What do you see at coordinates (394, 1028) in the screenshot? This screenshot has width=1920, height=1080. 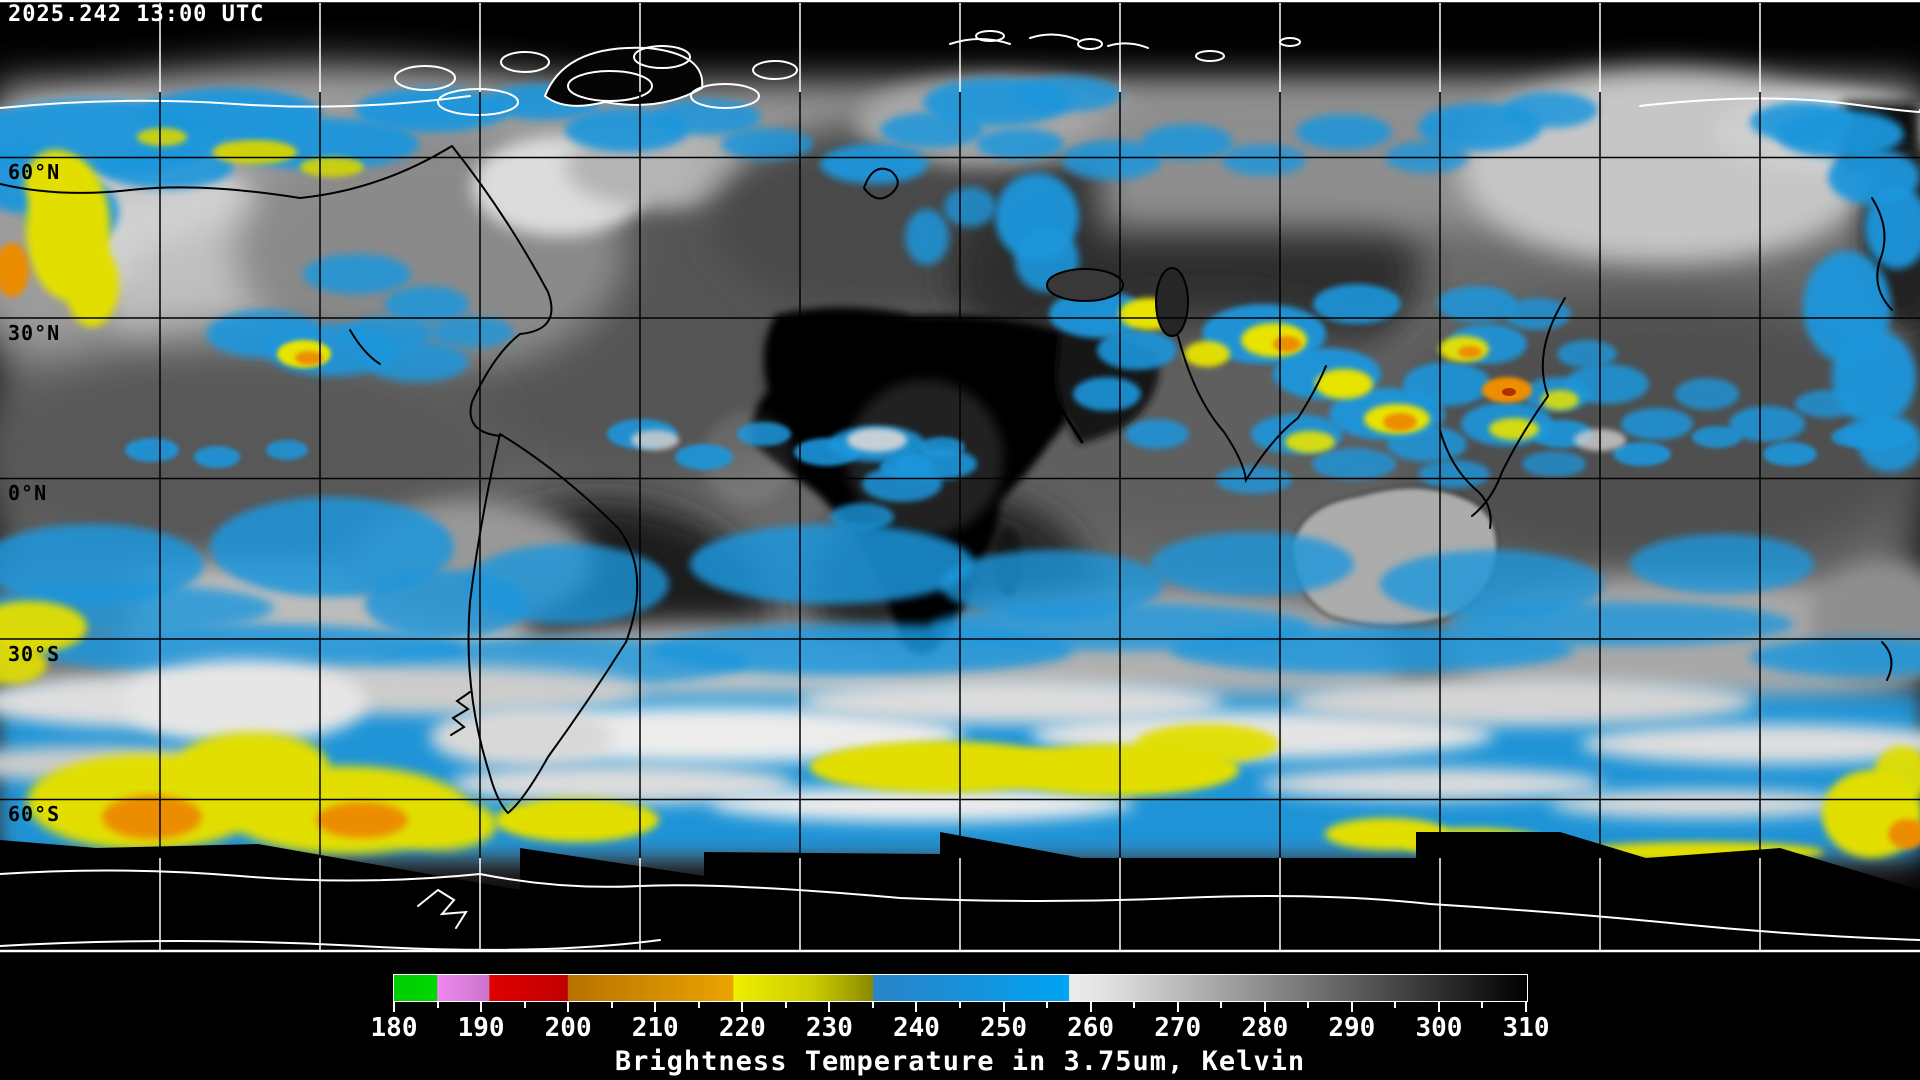 I see `colorbar-tick-label-180: 180` at bounding box center [394, 1028].